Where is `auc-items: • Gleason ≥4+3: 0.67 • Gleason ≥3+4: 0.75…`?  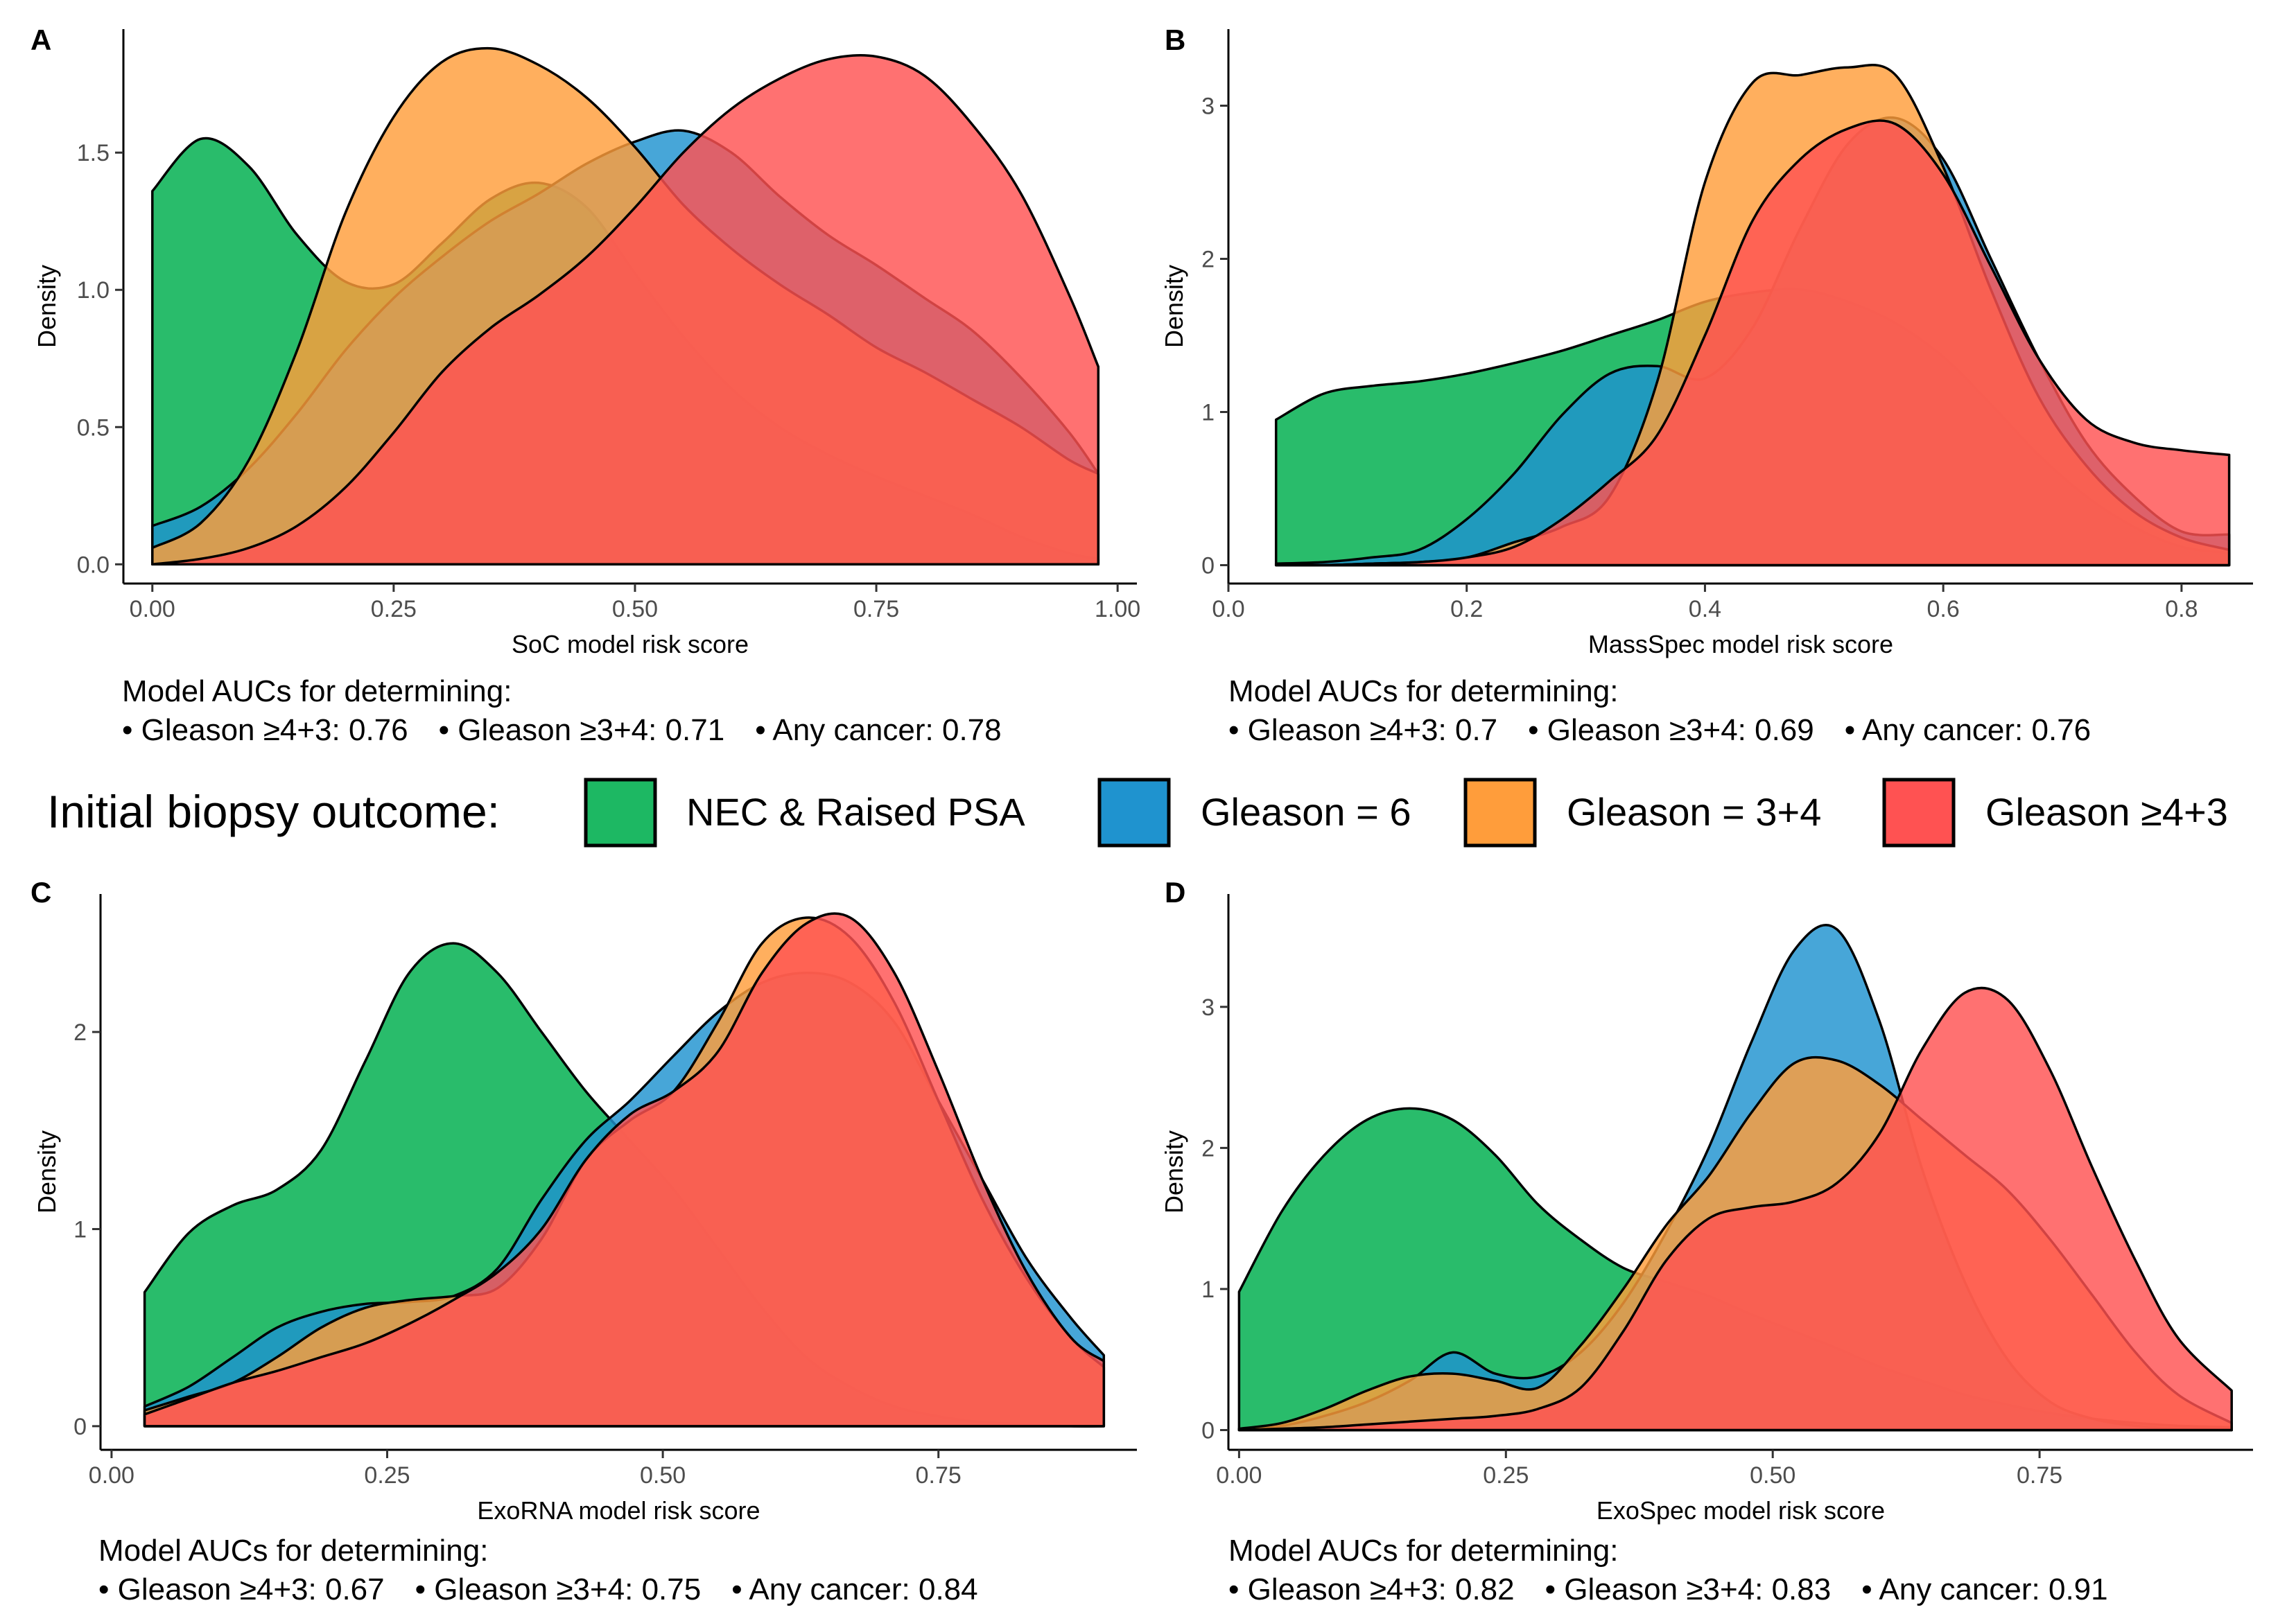
auc-items: • Gleason ≥4+3: 0.67 • Gleason ≥3+4: 0.75… is located at coordinates (538, 1589).